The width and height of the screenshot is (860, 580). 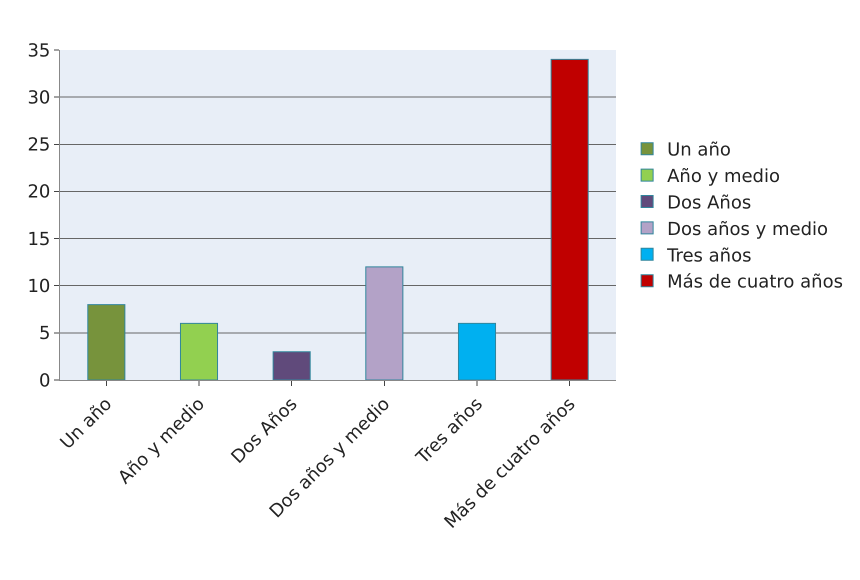 What do you see at coordinates (38, 145) in the screenshot?
I see `y-tick-label: 25` at bounding box center [38, 145].